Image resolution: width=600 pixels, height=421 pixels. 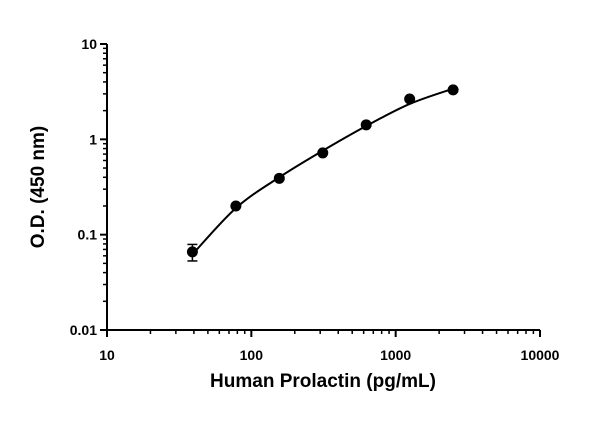 I want to click on y-tick-label: 10, so click(x=89, y=44).